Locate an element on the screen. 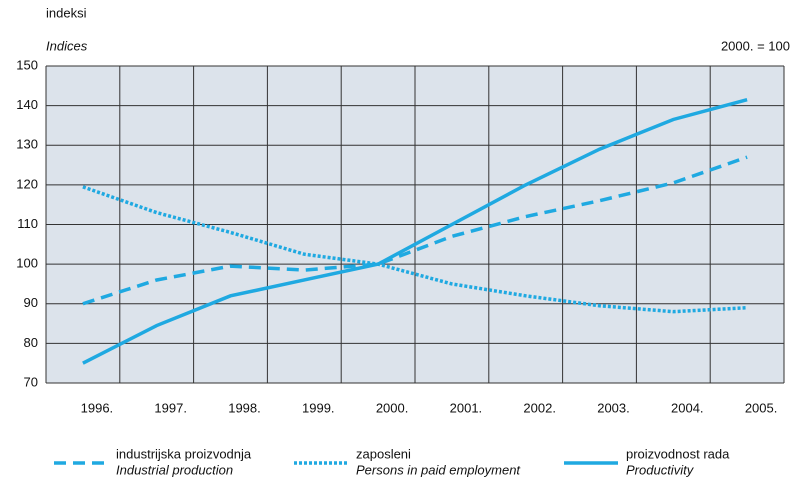 Image resolution: width=792 pixels, height=479 pixels. legend-label: industrijska proizvodnja is located at coordinates (184, 453).